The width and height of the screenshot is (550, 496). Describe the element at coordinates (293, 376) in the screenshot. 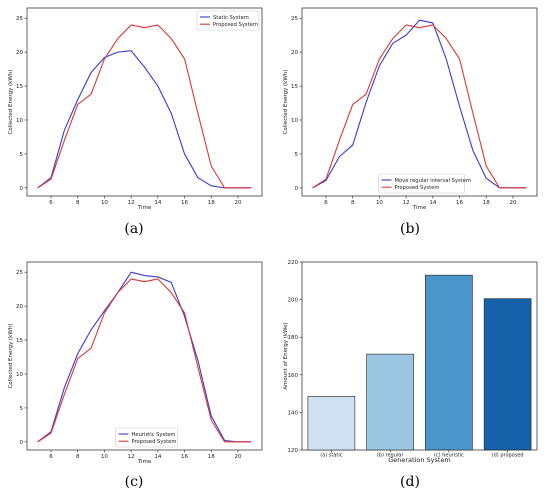

I see `y-tick-label: 160` at that location.